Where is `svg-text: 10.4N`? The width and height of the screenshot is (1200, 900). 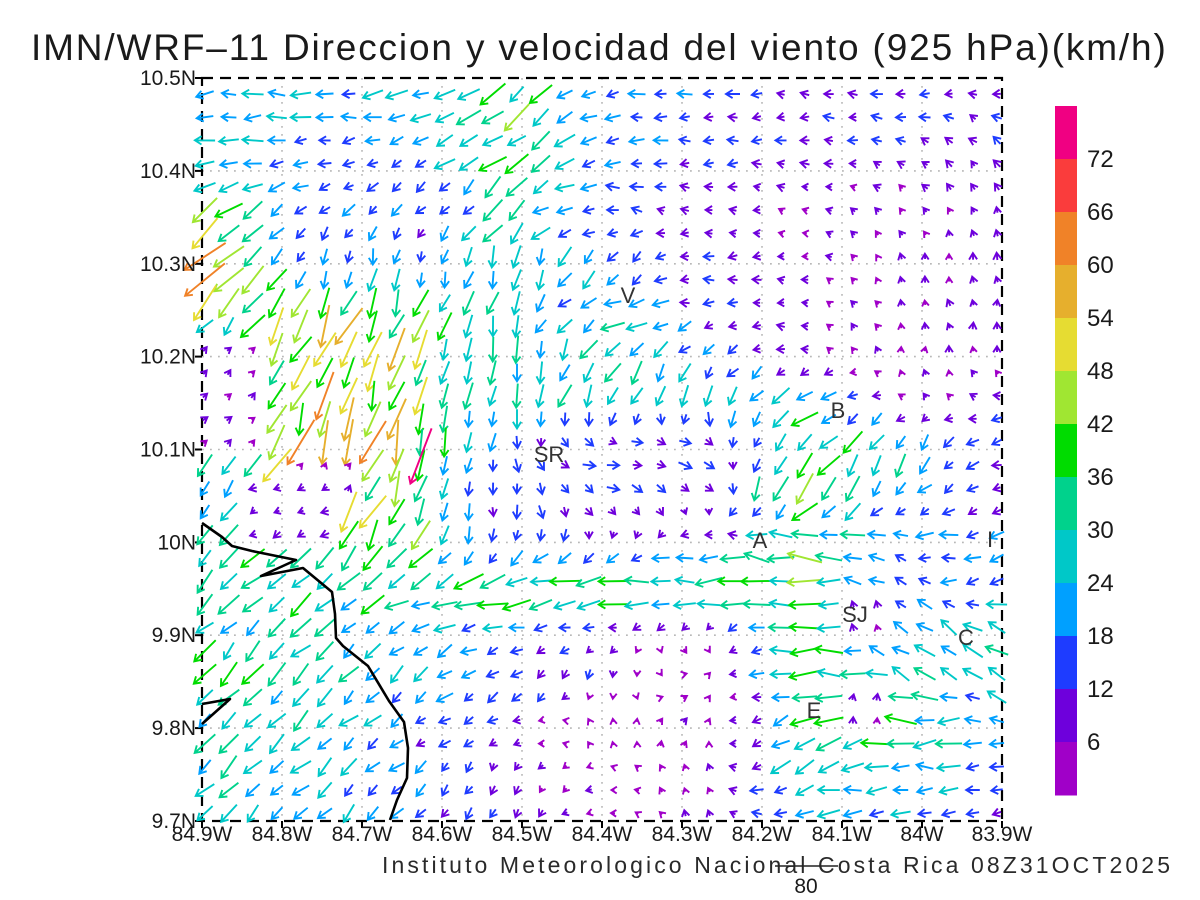
svg-text: 10.4N is located at coordinates (168, 171).